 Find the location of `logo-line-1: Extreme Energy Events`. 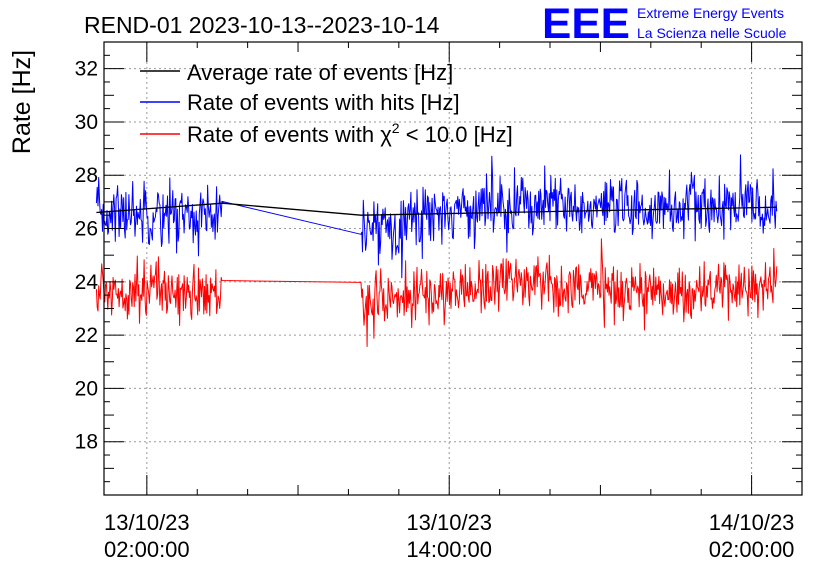

logo-line-1: Extreme Energy Events is located at coordinates (710, 13).